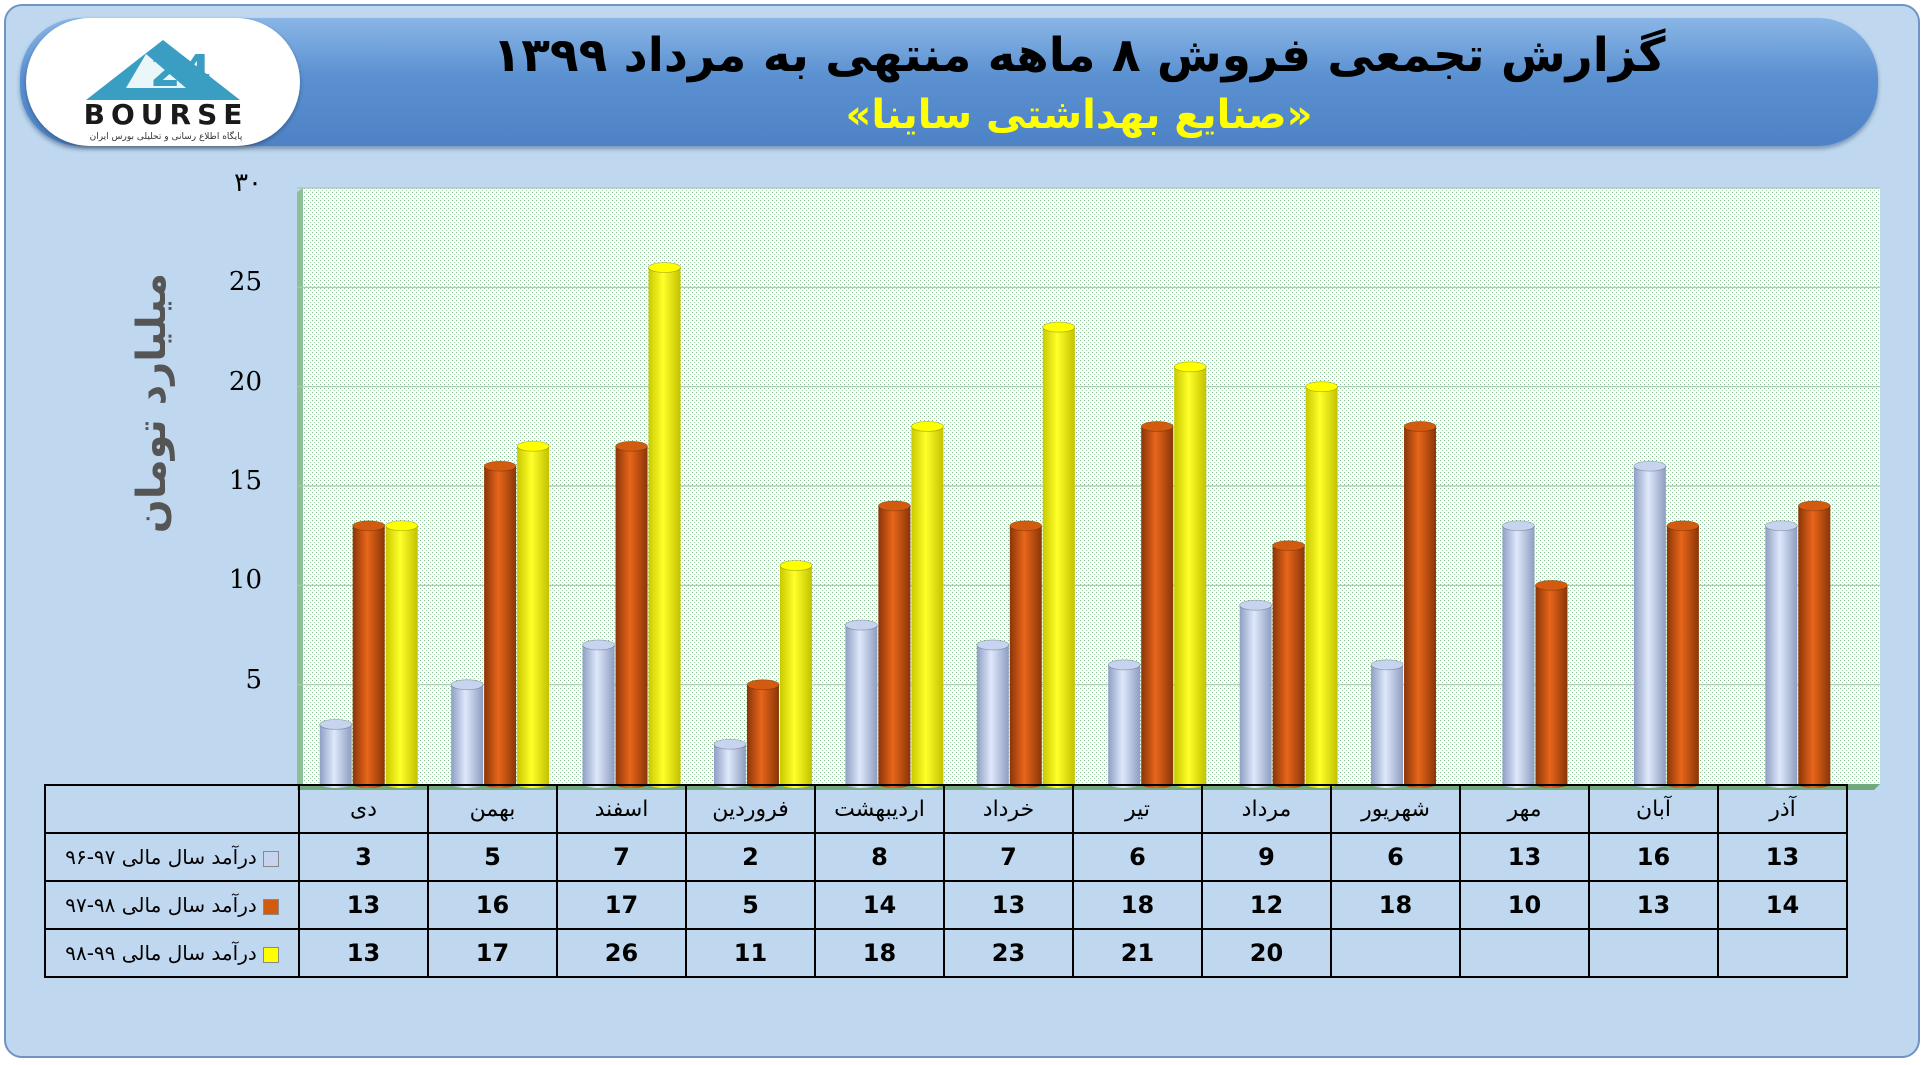 The width and height of the screenshot is (1928, 1065). What do you see at coordinates (1079, 115) in the screenshot?
I see `company-subtitle: «صنایع بهداشتی ساینا»` at bounding box center [1079, 115].